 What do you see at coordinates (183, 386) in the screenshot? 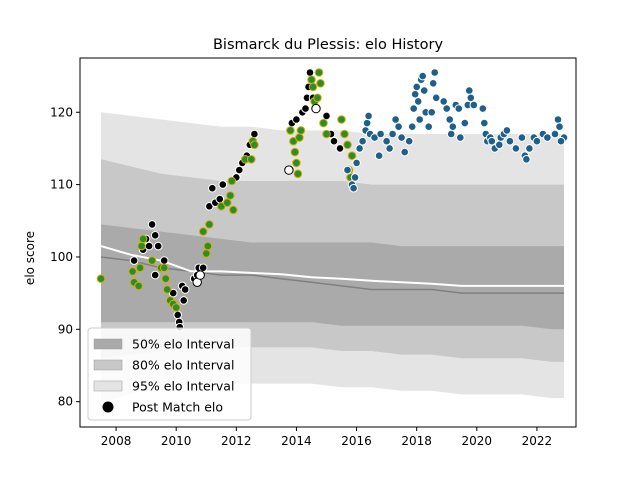
I see `legend-label: 95% elo Interval` at bounding box center [183, 386].